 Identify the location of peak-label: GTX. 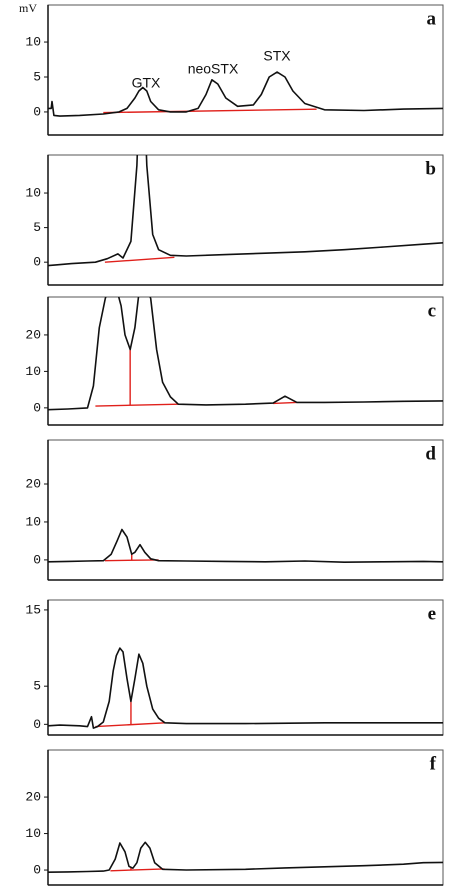
(146, 83).